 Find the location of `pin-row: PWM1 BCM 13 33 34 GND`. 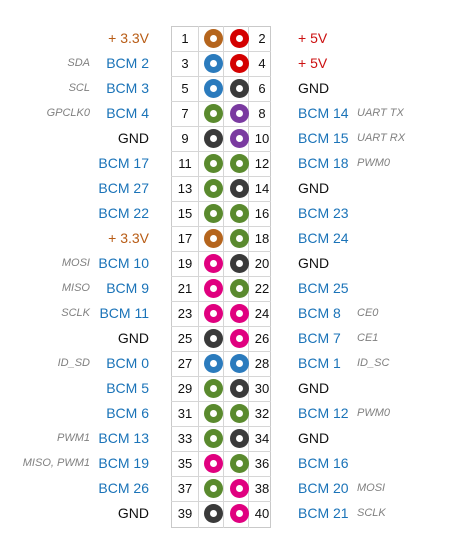

pin-row: PWM1 BCM 13 33 34 GND is located at coordinates (226, 438).